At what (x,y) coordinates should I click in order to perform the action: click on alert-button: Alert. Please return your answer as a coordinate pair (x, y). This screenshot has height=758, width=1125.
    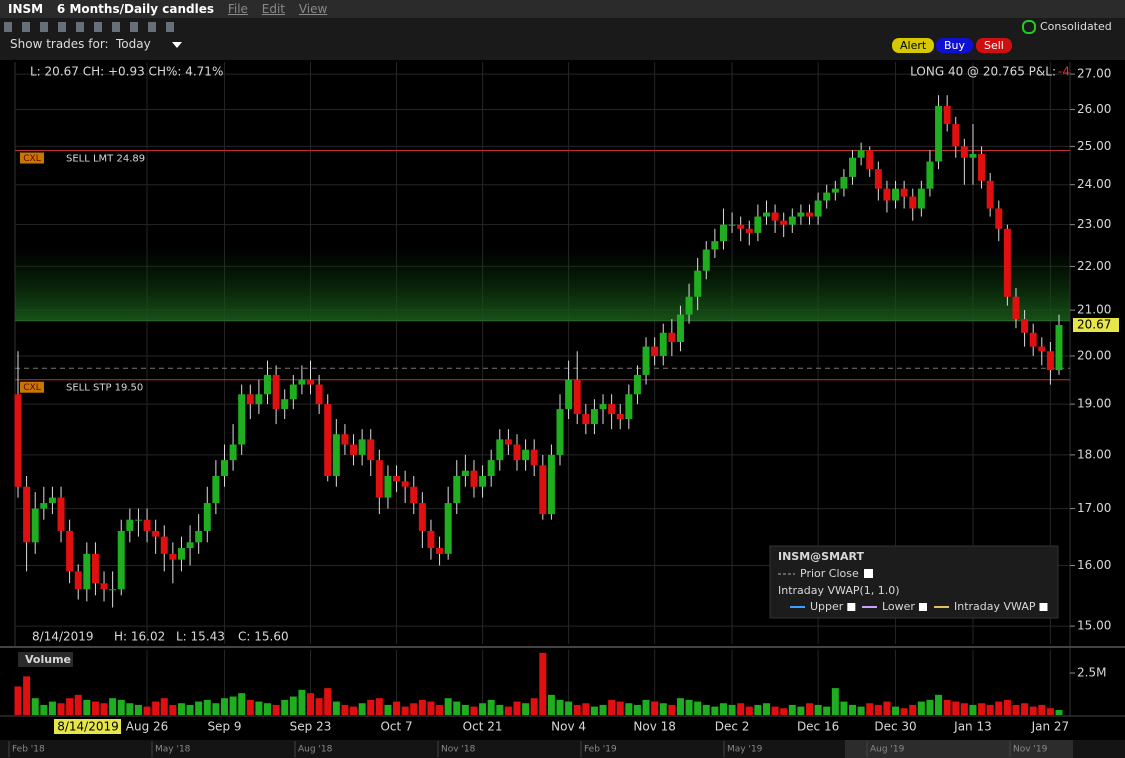
    Looking at the image, I should click on (913, 45).